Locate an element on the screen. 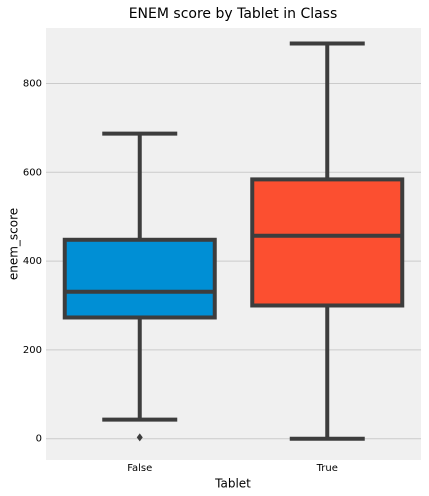  y-axis-label: enem_score is located at coordinates (14, 244).